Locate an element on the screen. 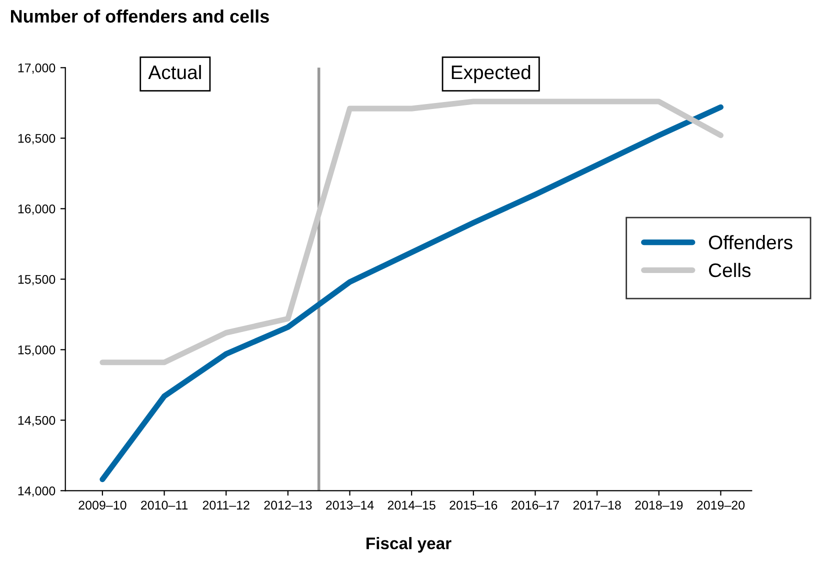 The width and height of the screenshot is (817, 564). x-tick-label: 2018–19 is located at coordinates (659, 505).